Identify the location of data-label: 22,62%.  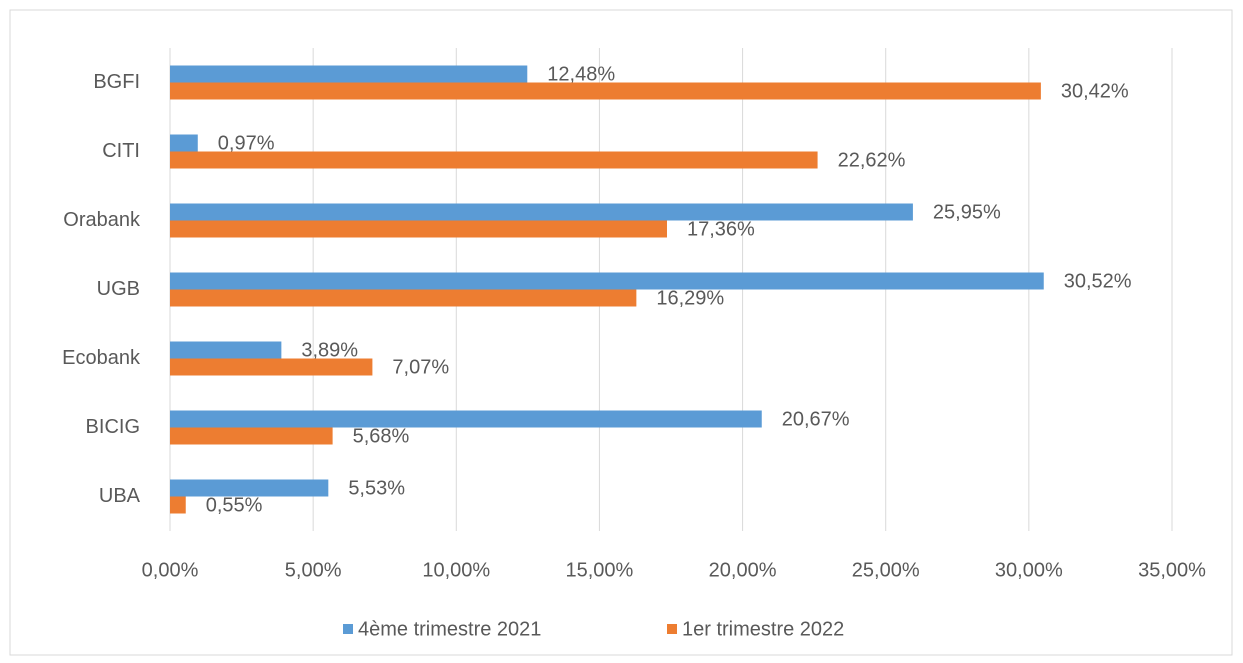
(872, 160).